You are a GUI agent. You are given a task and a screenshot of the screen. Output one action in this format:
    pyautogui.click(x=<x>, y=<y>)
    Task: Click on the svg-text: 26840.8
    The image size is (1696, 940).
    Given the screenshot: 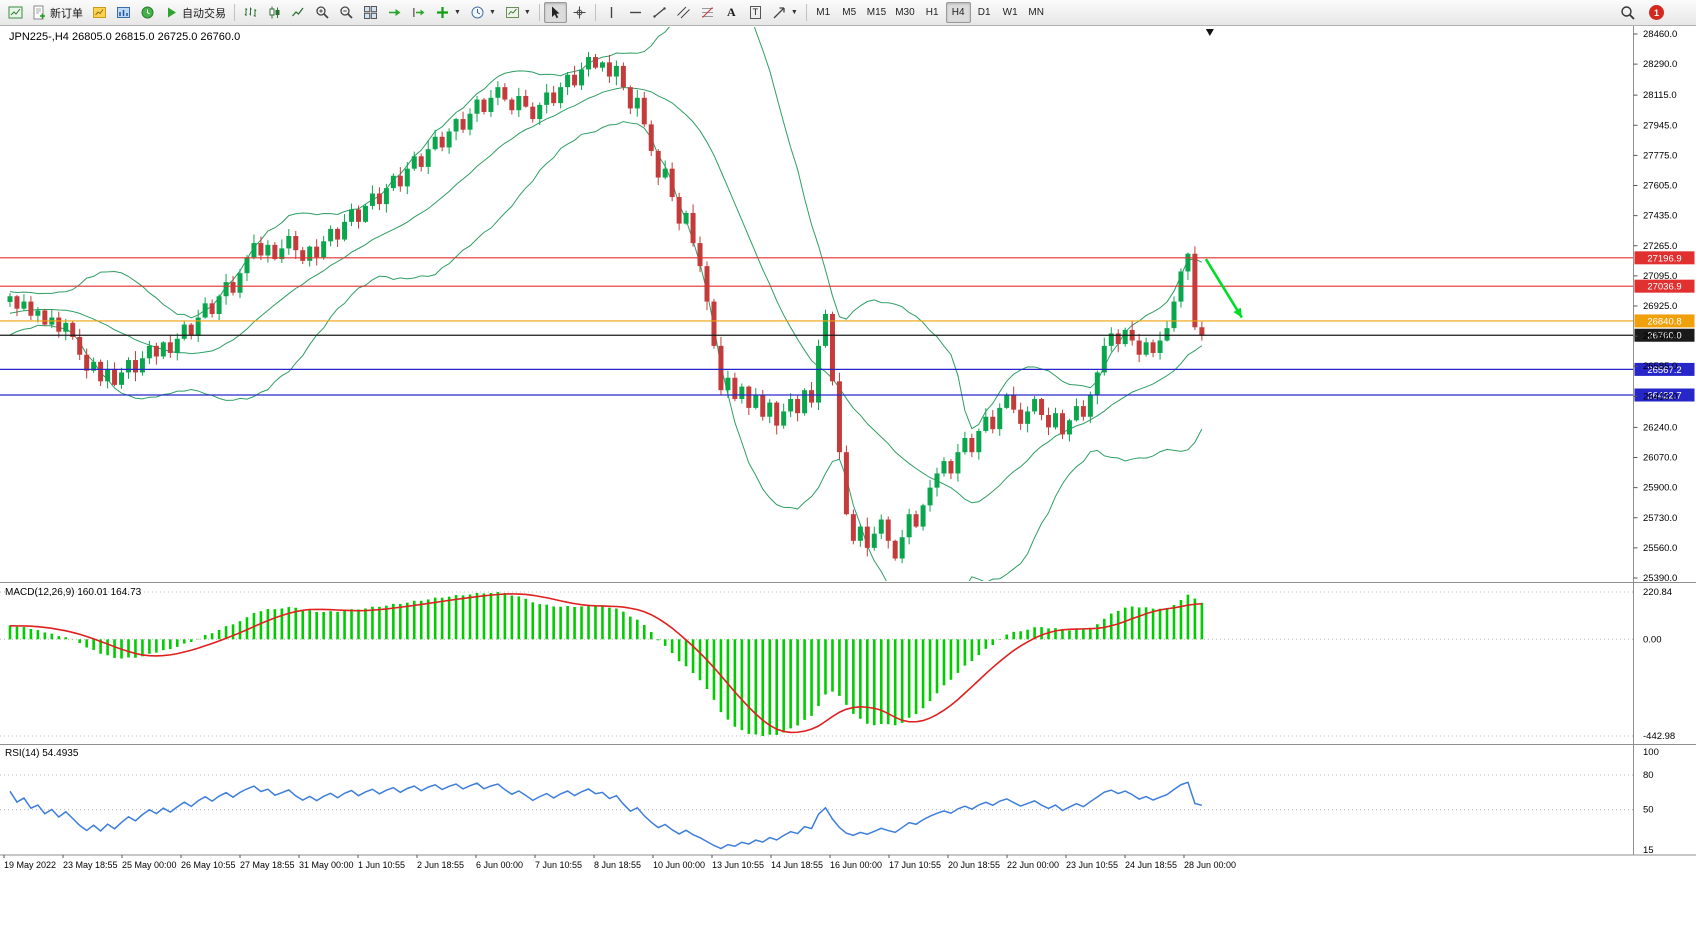 What is the action you would take?
    pyautogui.click(x=1664, y=321)
    